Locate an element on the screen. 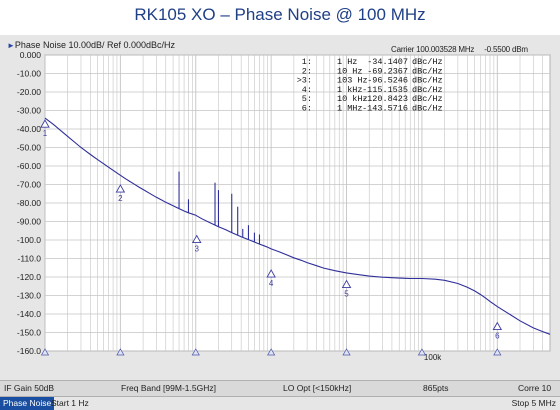 The image size is (560, 410). y-tick-label: -110.0 is located at coordinates (30, 259).